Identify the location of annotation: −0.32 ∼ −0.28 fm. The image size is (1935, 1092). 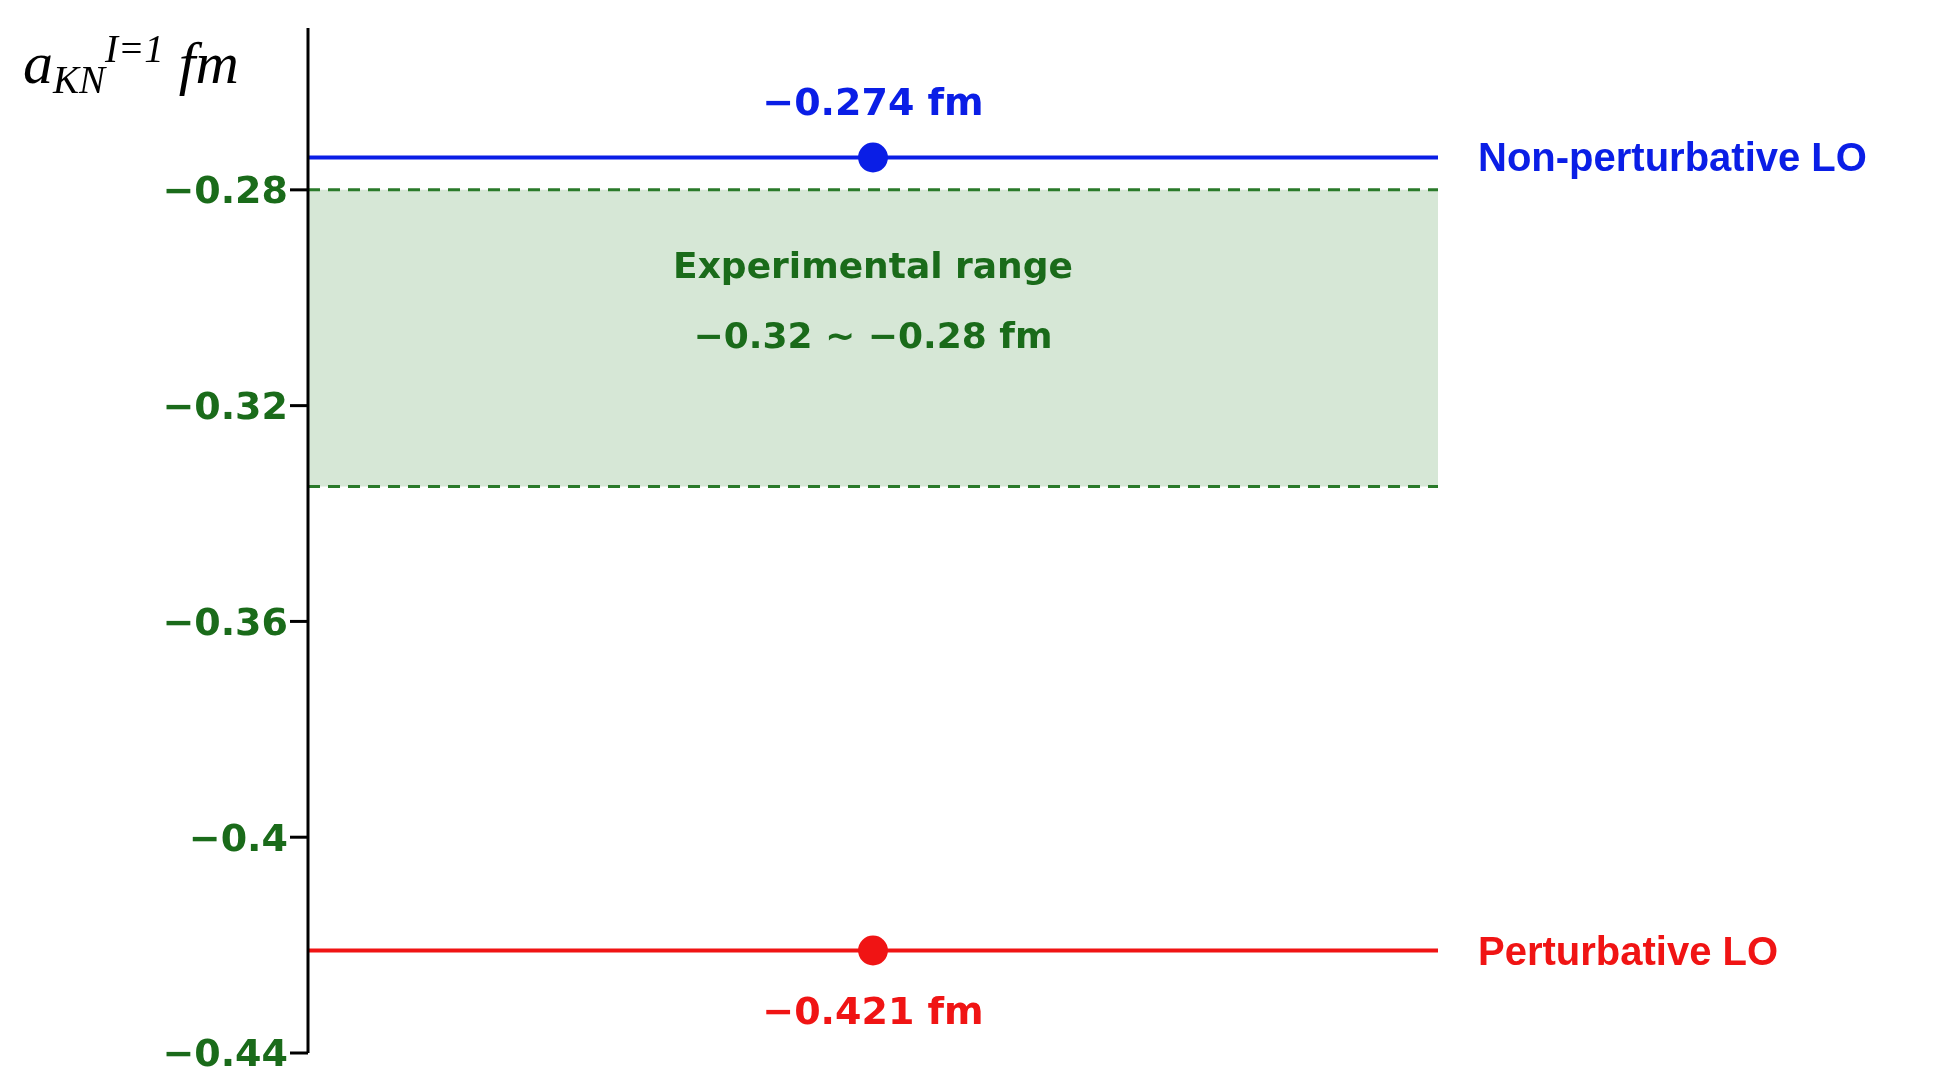
(873, 336).